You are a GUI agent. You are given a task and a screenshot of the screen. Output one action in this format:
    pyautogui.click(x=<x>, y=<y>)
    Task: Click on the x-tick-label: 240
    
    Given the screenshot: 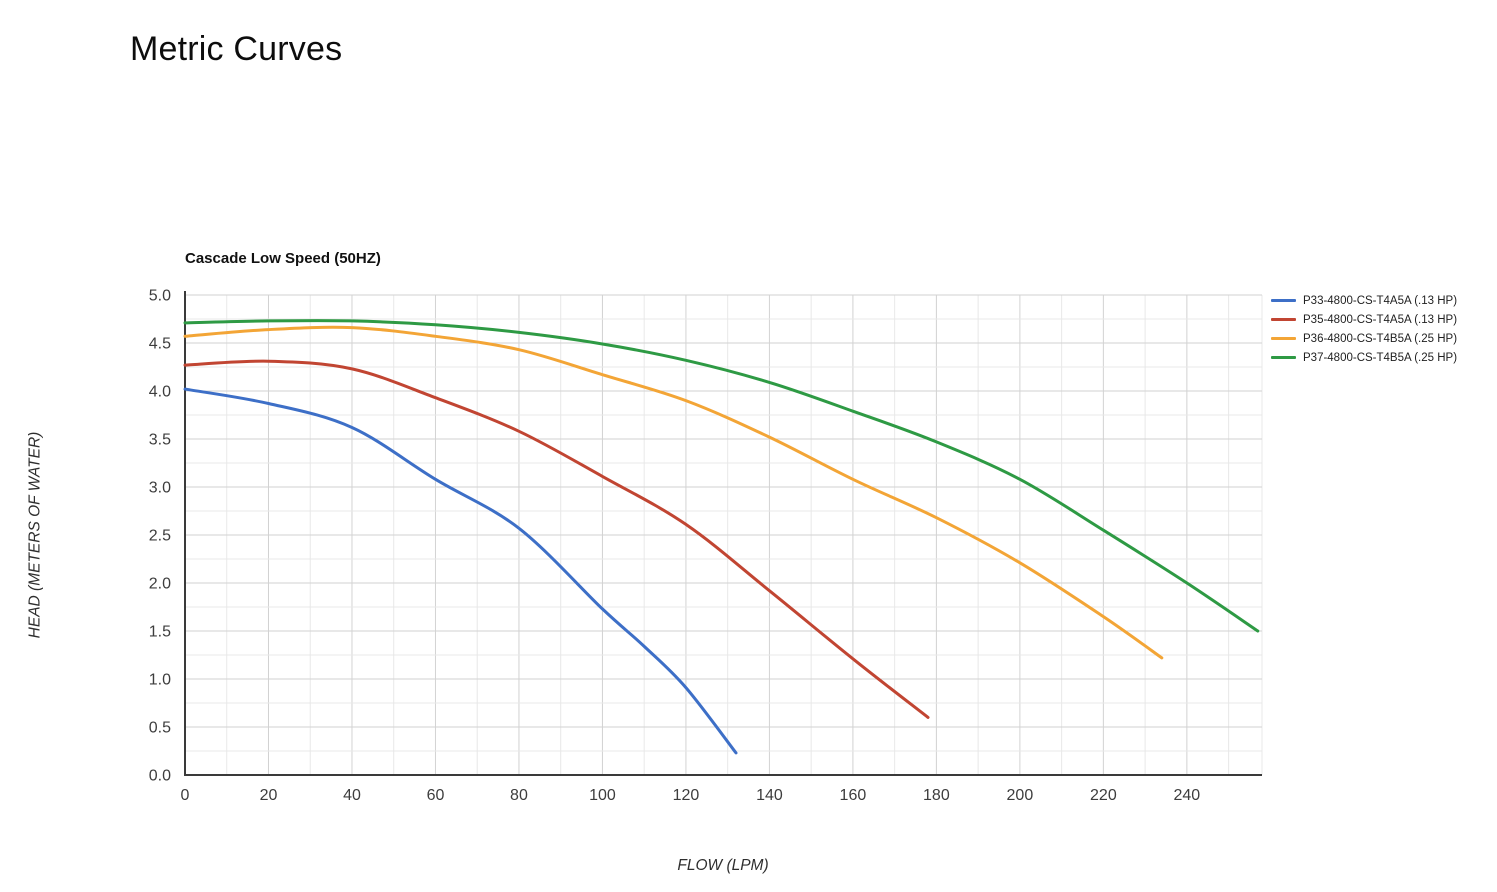 What is the action you would take?
    pyautogui.click(x=1187, y=795)
    